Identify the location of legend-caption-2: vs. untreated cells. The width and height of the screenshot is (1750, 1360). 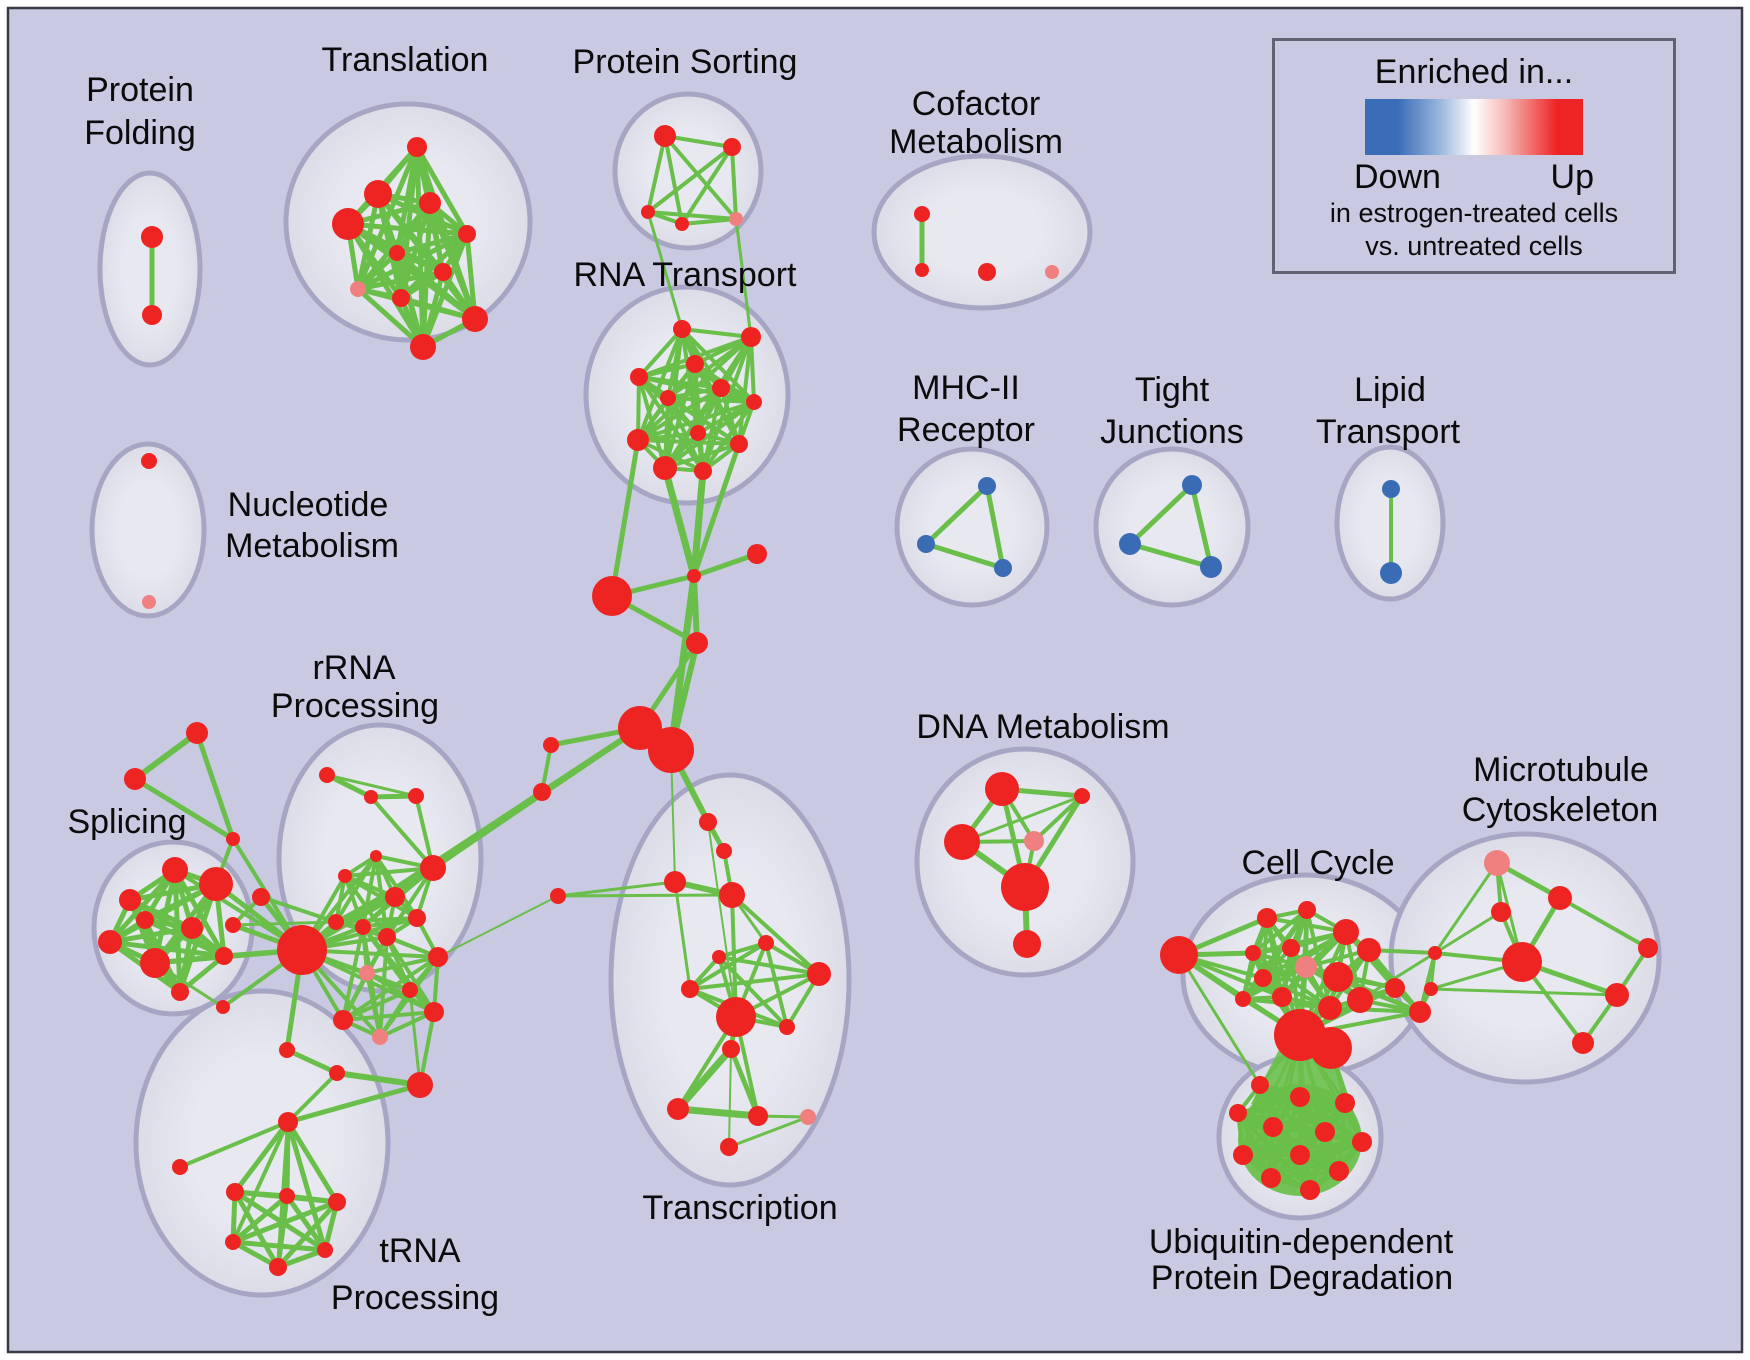
(1474, 246).